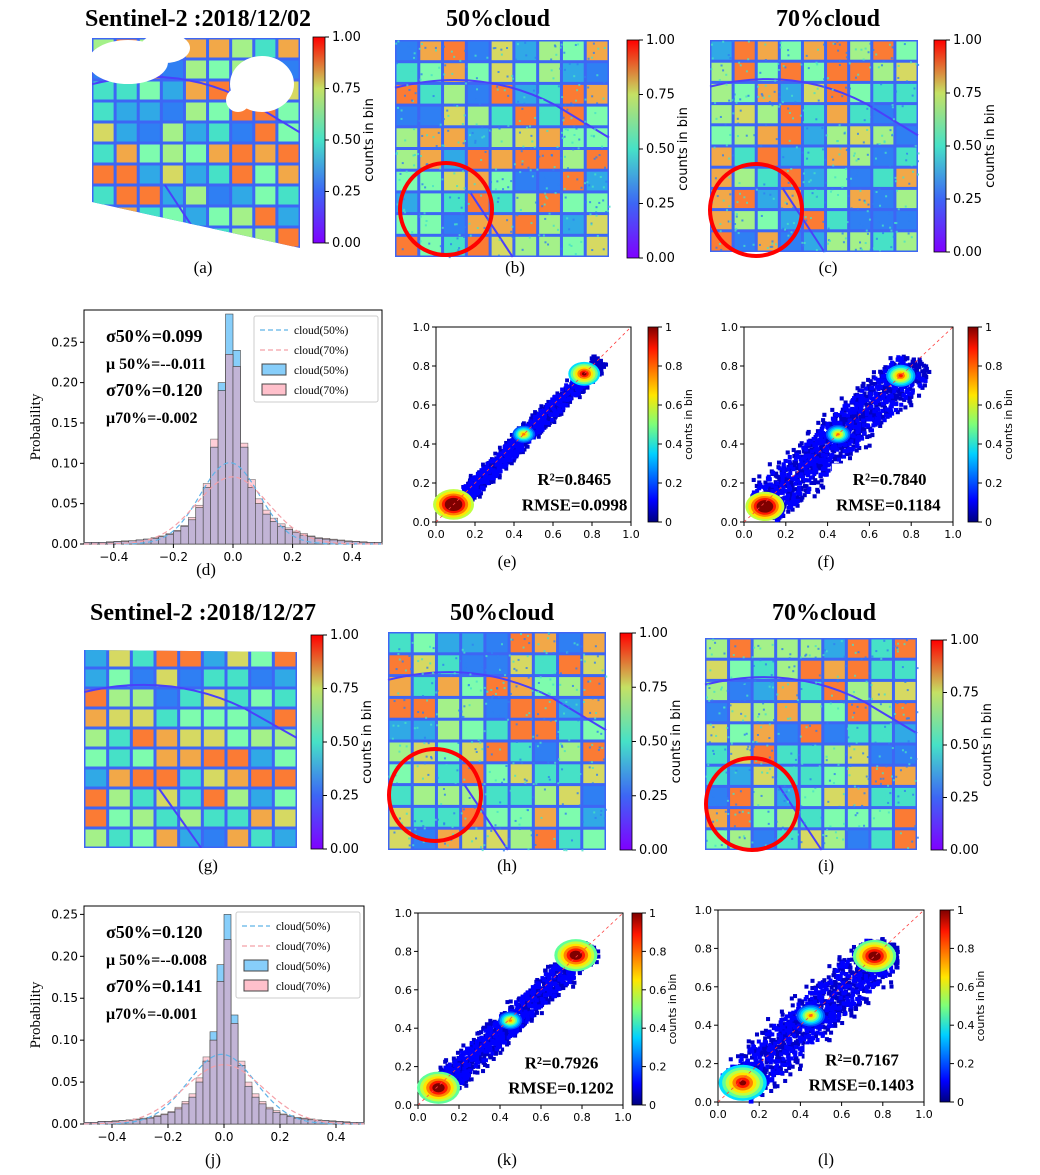 The height and width of the screenshot is (1175, 1040). What do you see at coordinates (290, 1120) in the screenshot?
I see `hist-j-bar-overlap` at bounding box center [290, 1120].